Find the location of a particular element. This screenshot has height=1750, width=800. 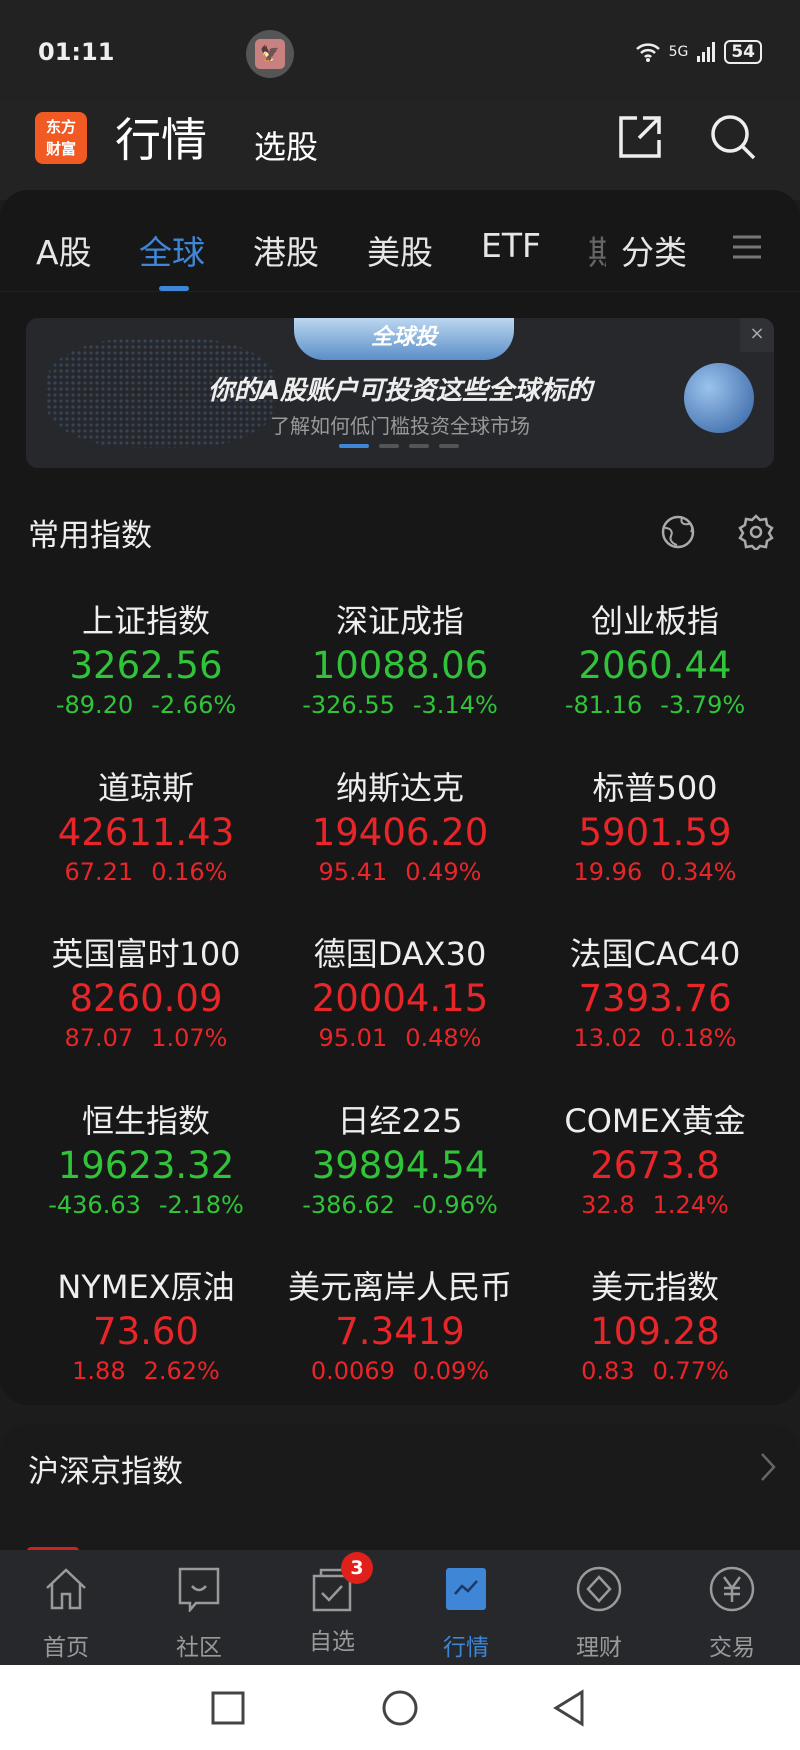

index-cell: NYMEX原油 73.60 1.88 2.62% is located at coordinates (146, 1323).